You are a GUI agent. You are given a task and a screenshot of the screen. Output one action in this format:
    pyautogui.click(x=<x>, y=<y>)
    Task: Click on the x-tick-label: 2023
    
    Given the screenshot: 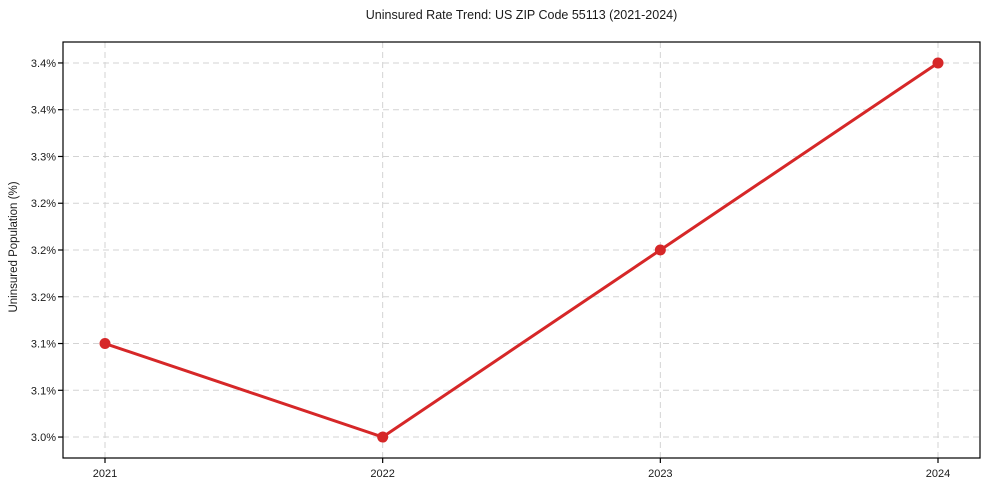 What is the action you would take?
    pyautogui.click(x=660, y=474)
    